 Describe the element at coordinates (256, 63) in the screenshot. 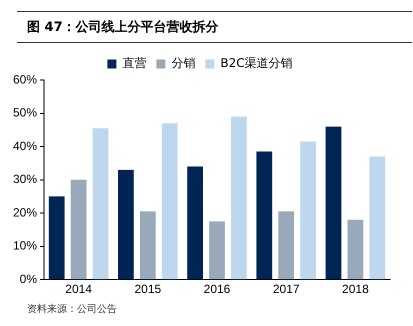

I see `legend-label: B2C渠道分销` at that location.